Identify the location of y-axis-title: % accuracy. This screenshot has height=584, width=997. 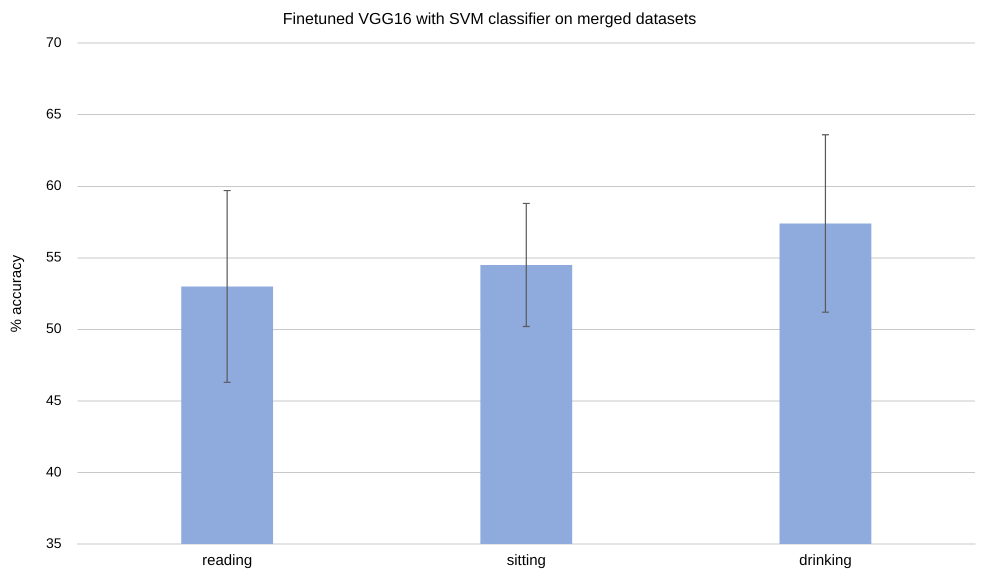
(17, 293).